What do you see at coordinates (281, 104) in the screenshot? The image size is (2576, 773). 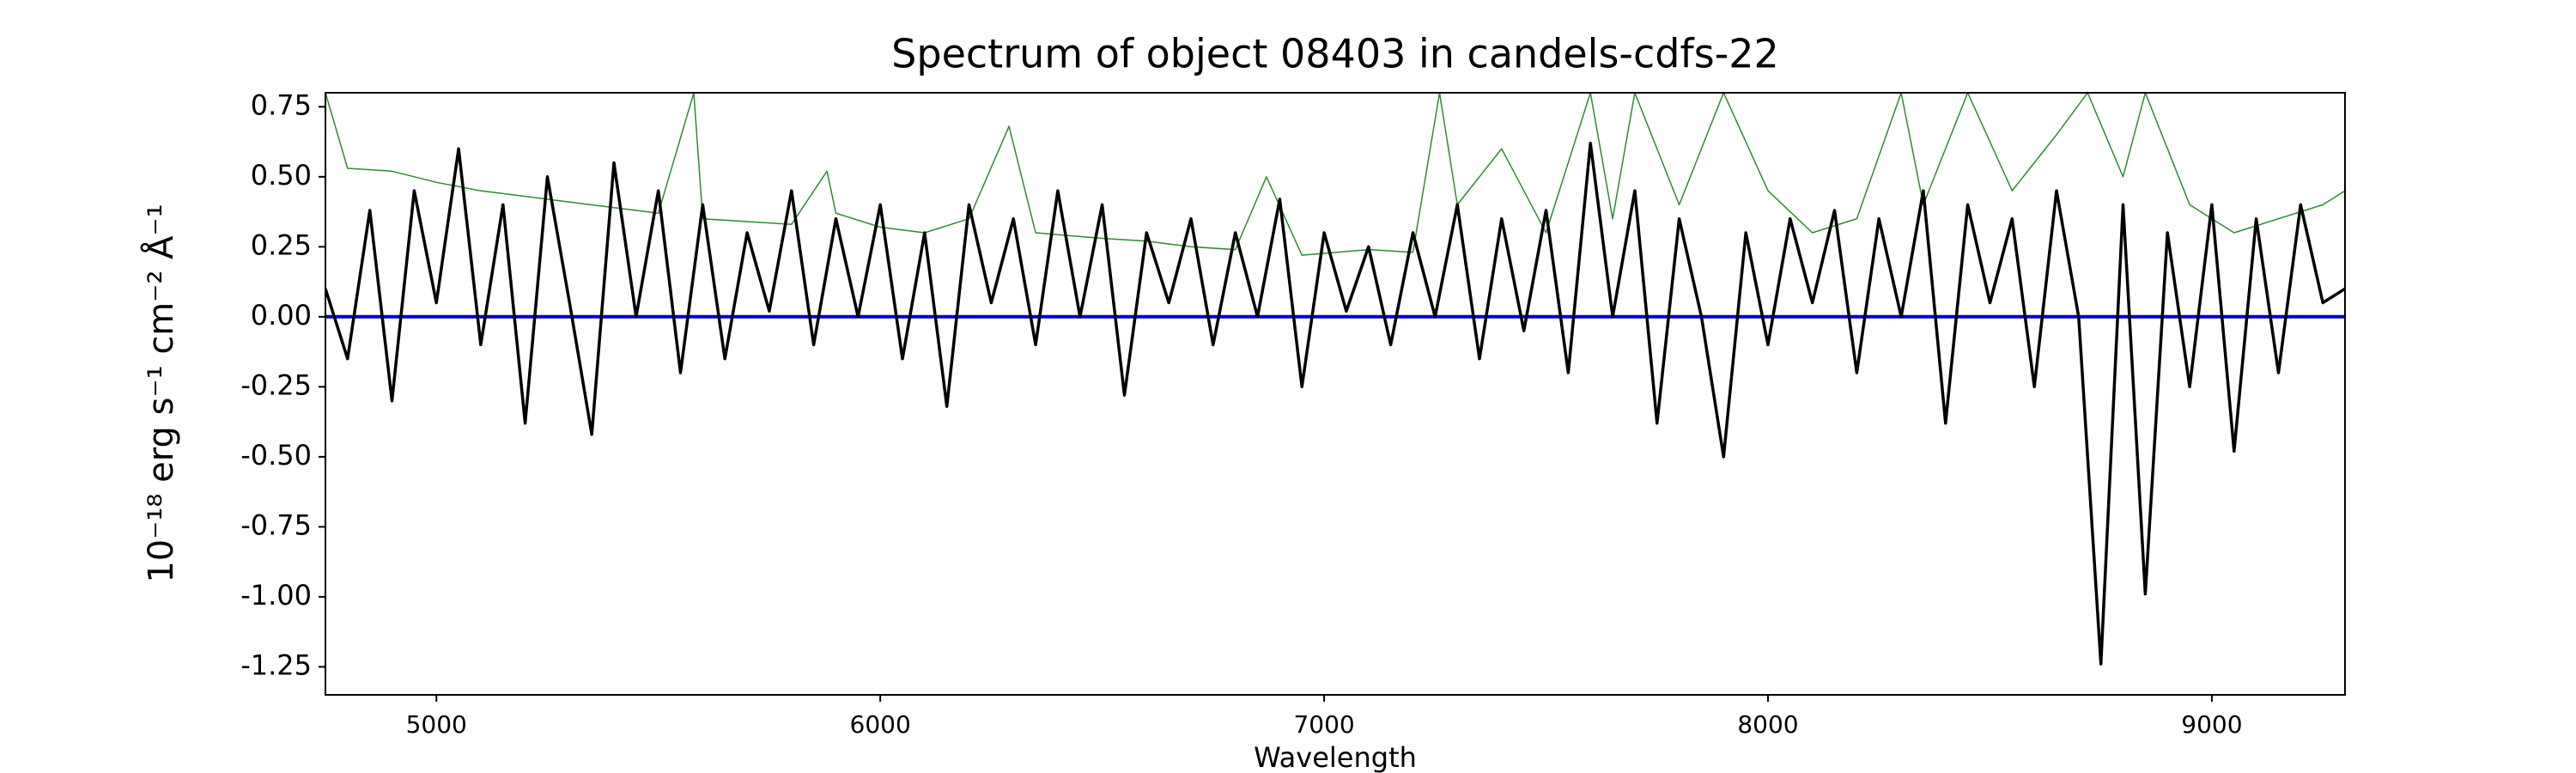 I see `y-tick-label: 0.75` at bounding box center [281, 104].